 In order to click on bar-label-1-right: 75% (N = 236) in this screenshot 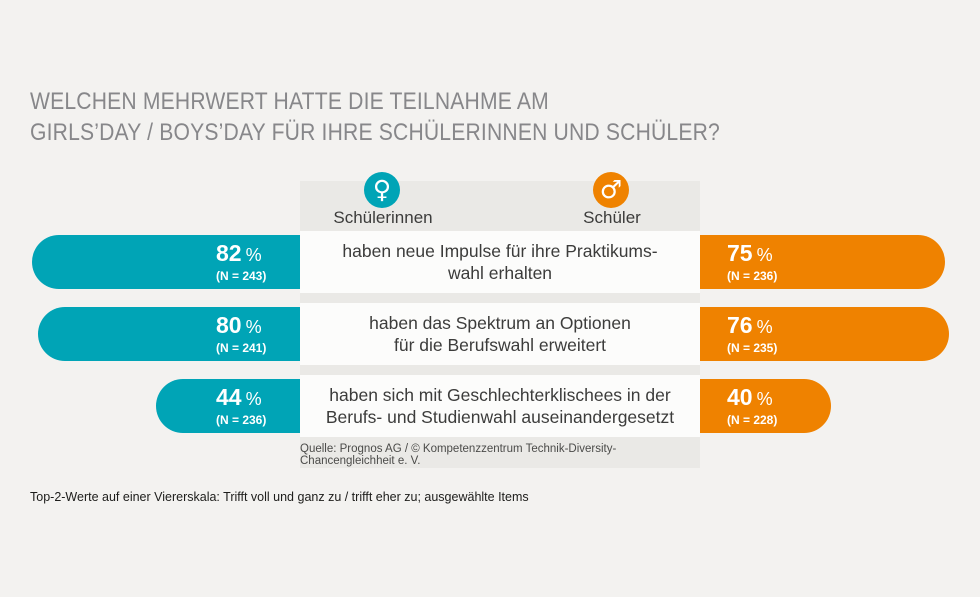, I will do `click(752, 262)`.